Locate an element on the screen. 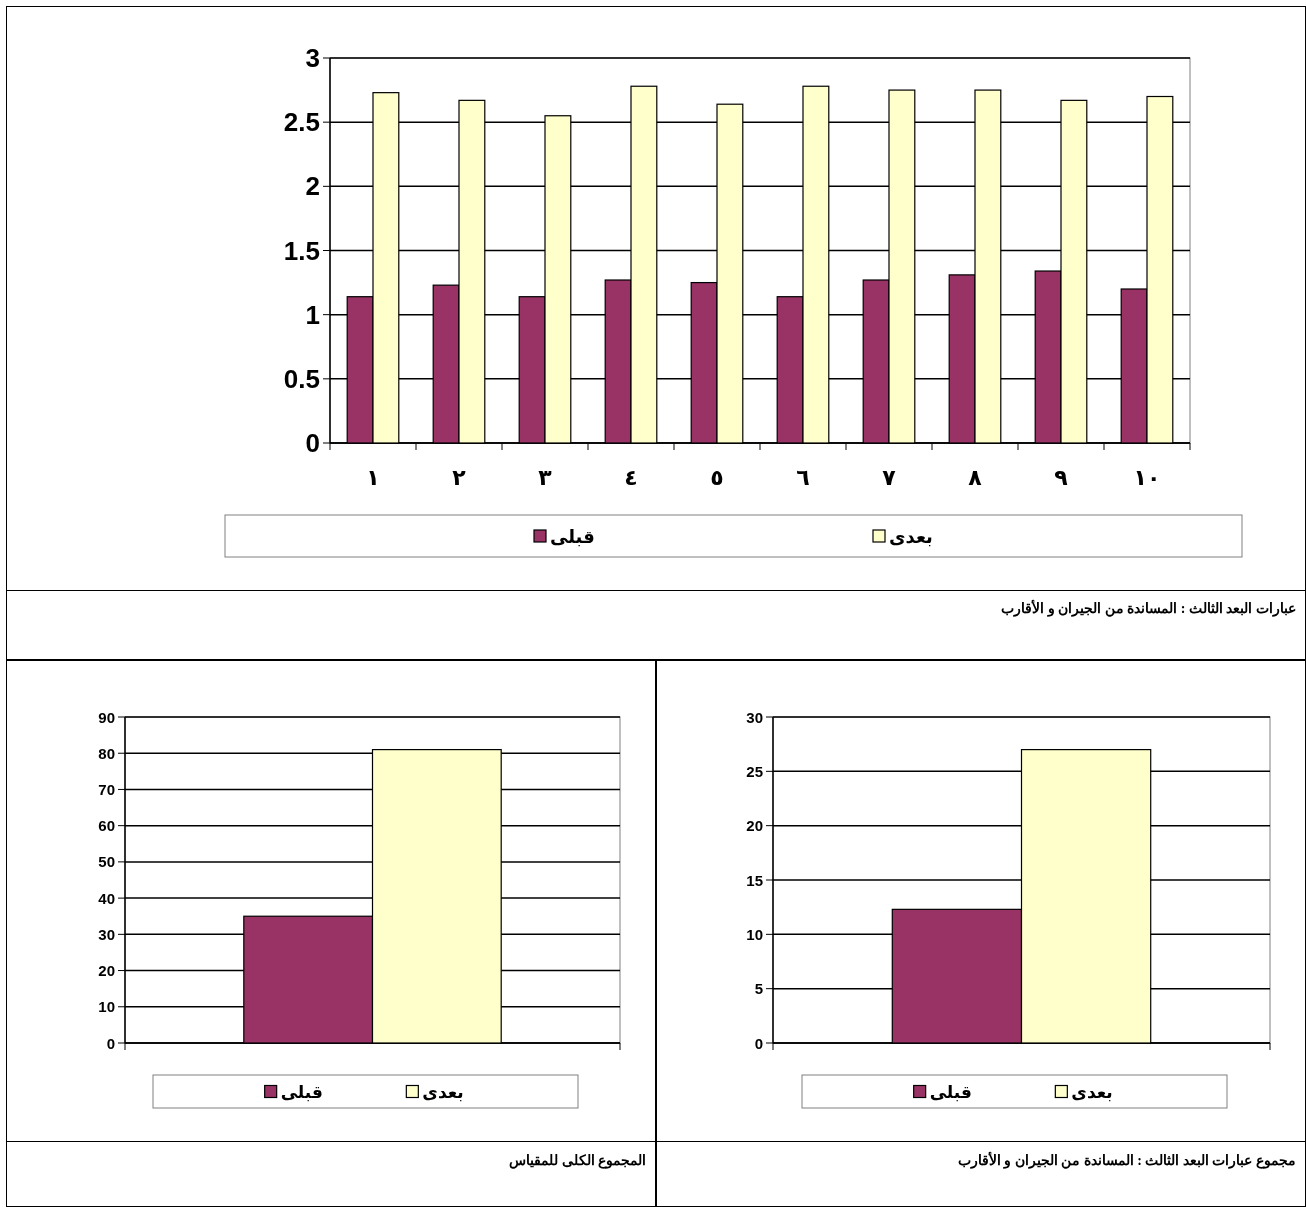  y-tick-label: 15 is located at coordinates (754, 880).